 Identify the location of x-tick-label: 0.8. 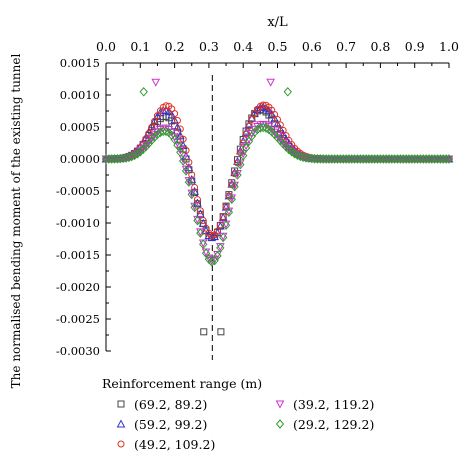
(380, 46).